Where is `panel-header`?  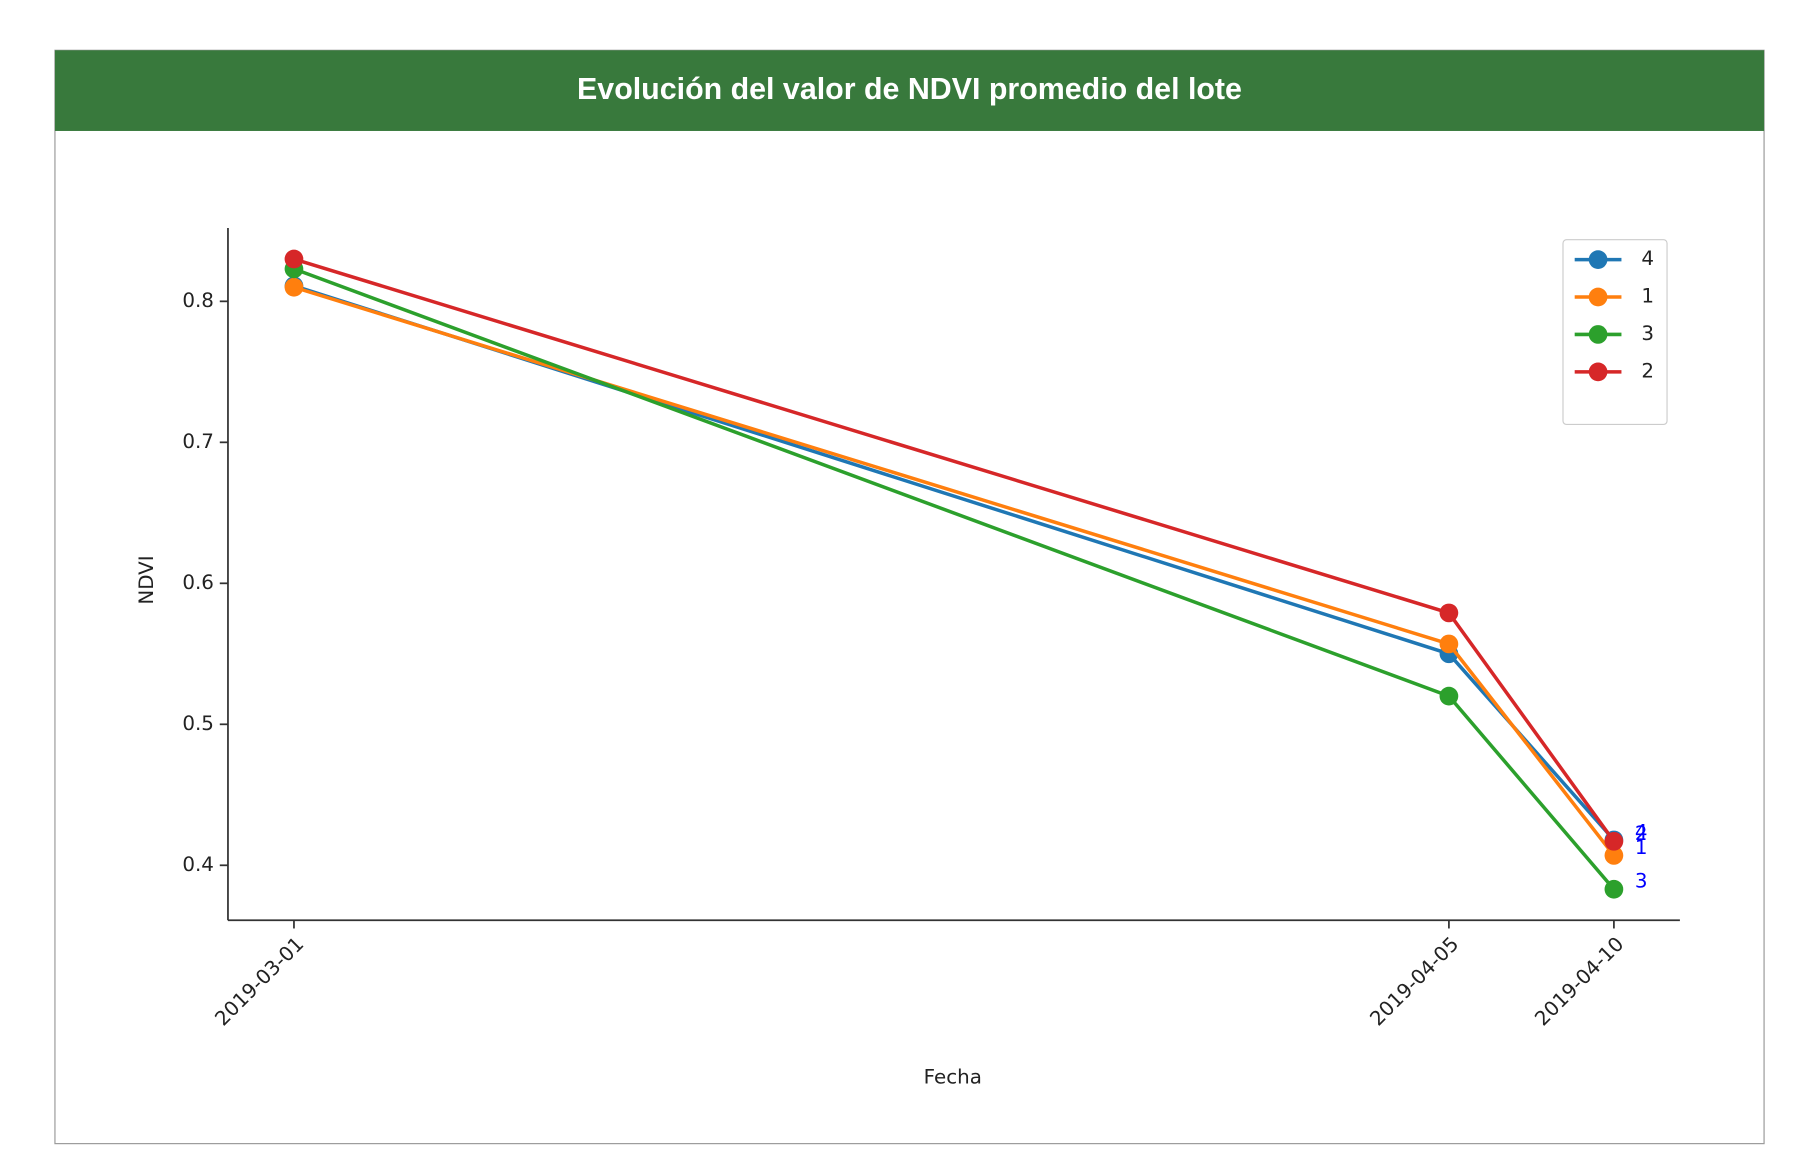
panel-header is located at coordinates (909, 90).